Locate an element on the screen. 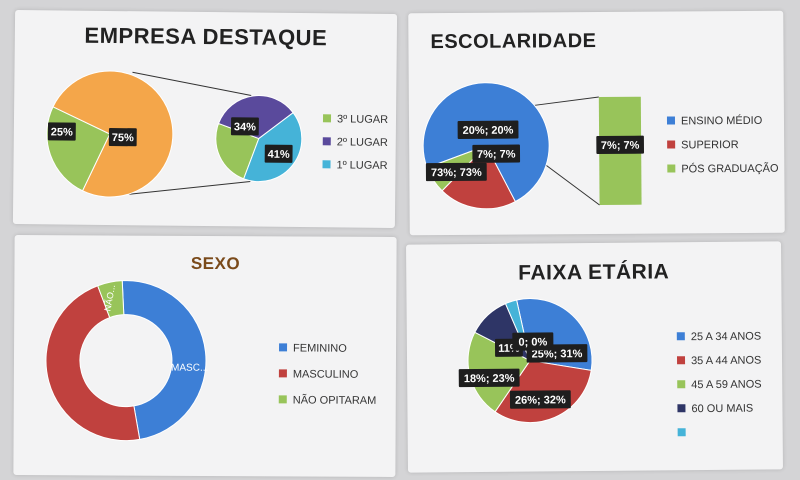 This screenshot has height=480, width=800. legend-label-1: 35 A 44 ANOS is located at coordinates (726, 361).